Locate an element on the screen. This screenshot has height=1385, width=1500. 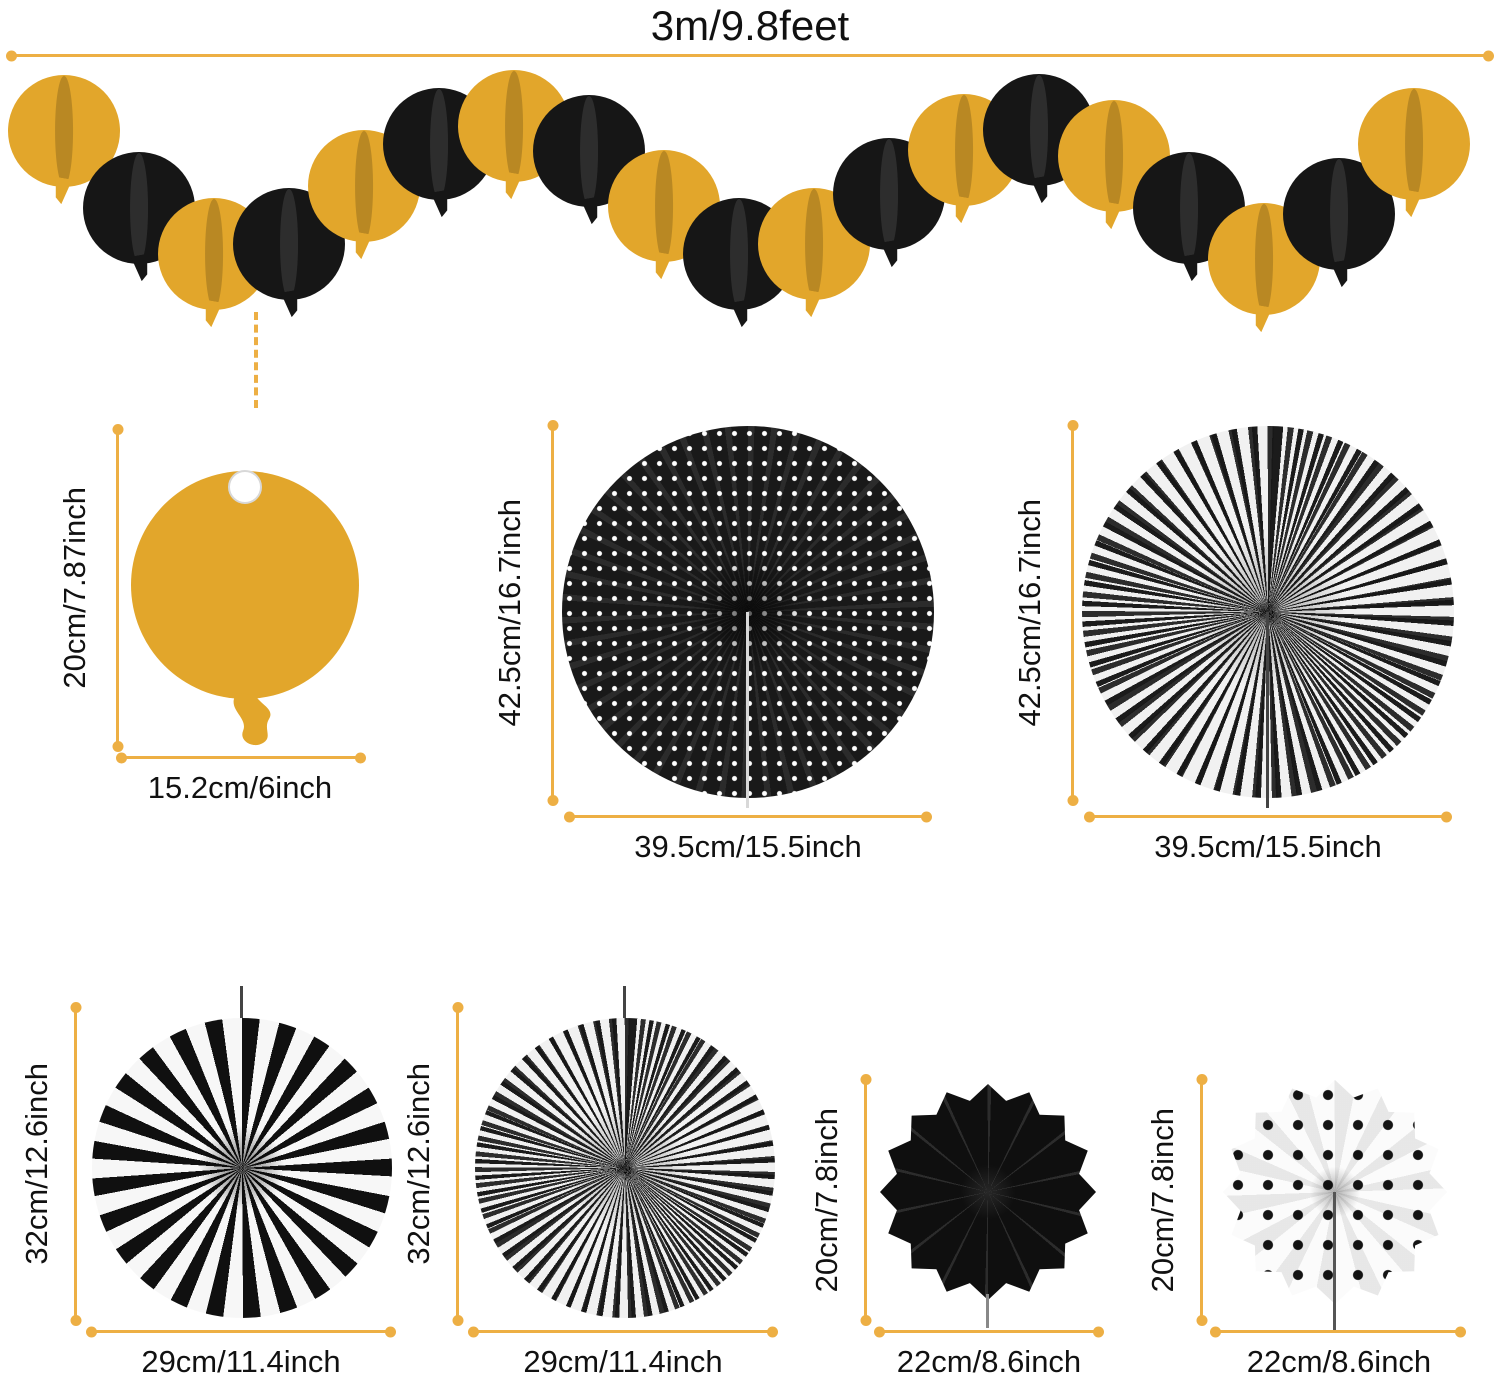
fan-zebra-large-height-line is located at coordinates (1072, 613).